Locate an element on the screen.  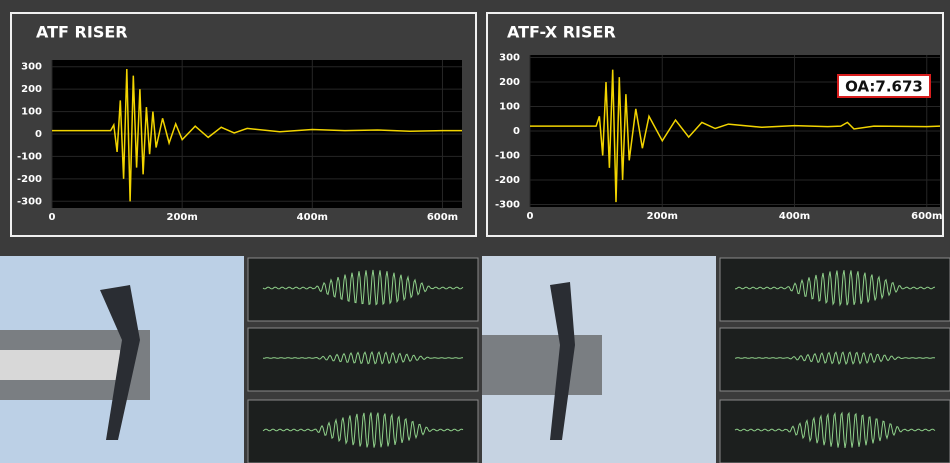
annotation-box is located at coordinates (884, 86).